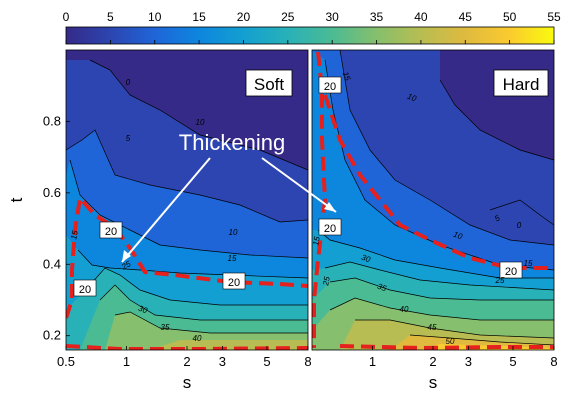  What do you see at coordinates (554, 17) in the screenshot?
I see `colorbar-tick-label: 55` at bounding box center [554, 17].